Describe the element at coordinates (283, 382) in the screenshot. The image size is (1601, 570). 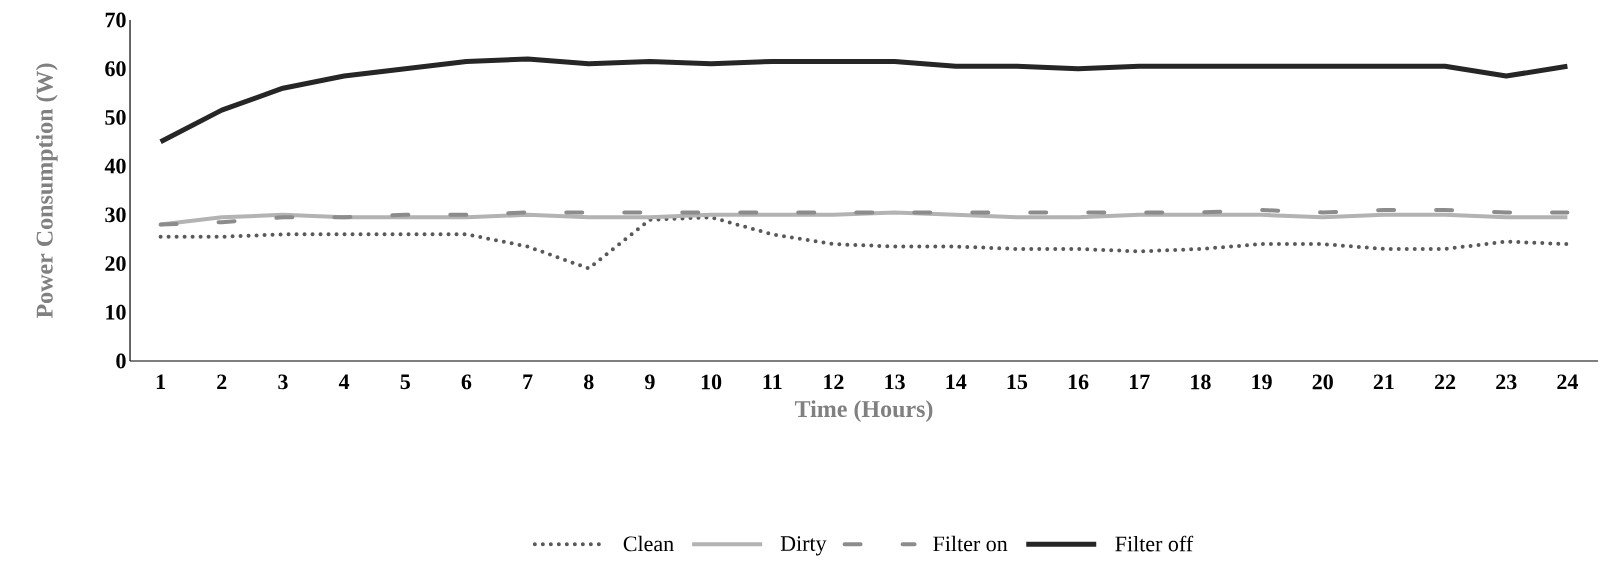
I see `x-tick-label: 3` at that location.